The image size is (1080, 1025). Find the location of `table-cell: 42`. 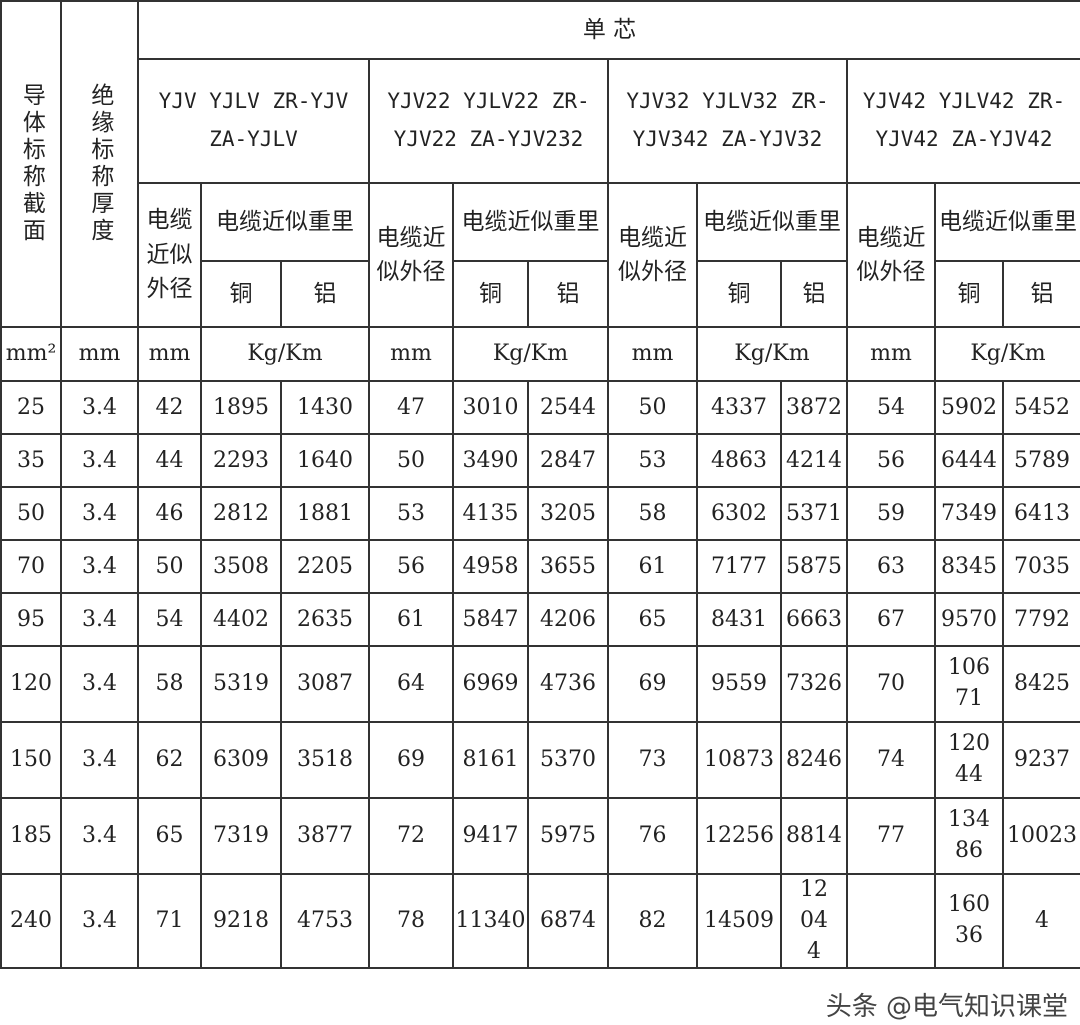

table-cell: 42 is located at coordinates (169, 407).